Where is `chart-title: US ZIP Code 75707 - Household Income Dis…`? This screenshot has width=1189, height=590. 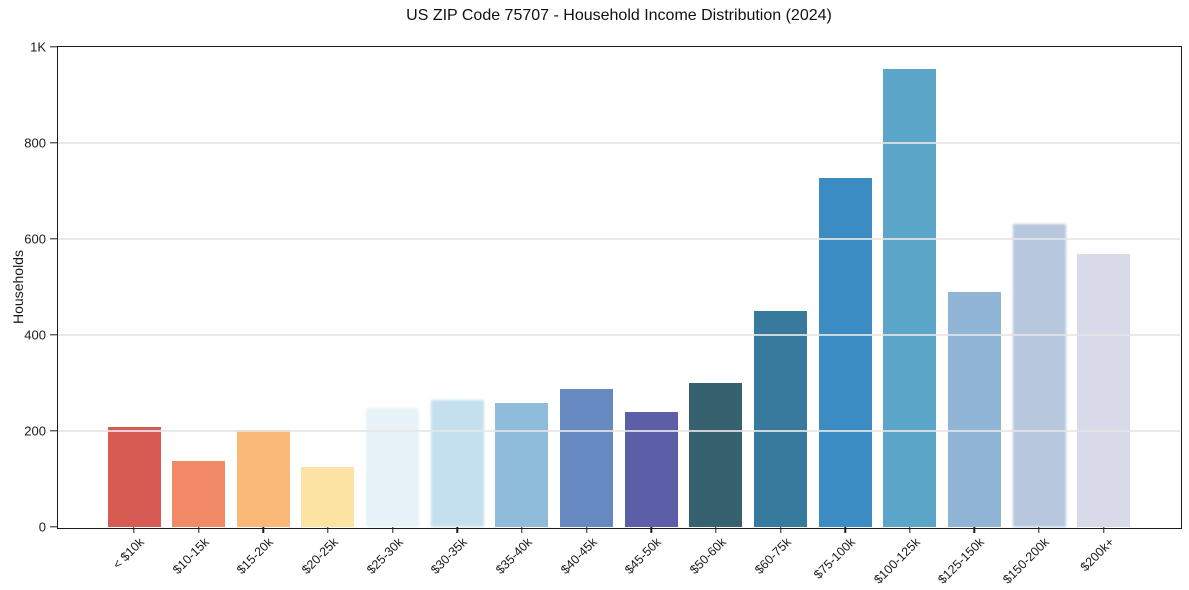
chart-title: US ZIP Code 75707 - Household Income Dis… is located at coordinates (619, 15).